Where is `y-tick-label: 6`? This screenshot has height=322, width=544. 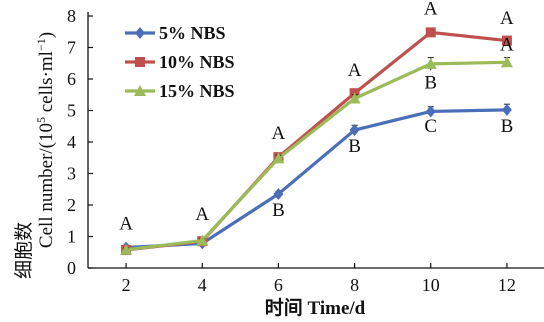 y-tick-label: 6 is located at coordinates (71, 79).